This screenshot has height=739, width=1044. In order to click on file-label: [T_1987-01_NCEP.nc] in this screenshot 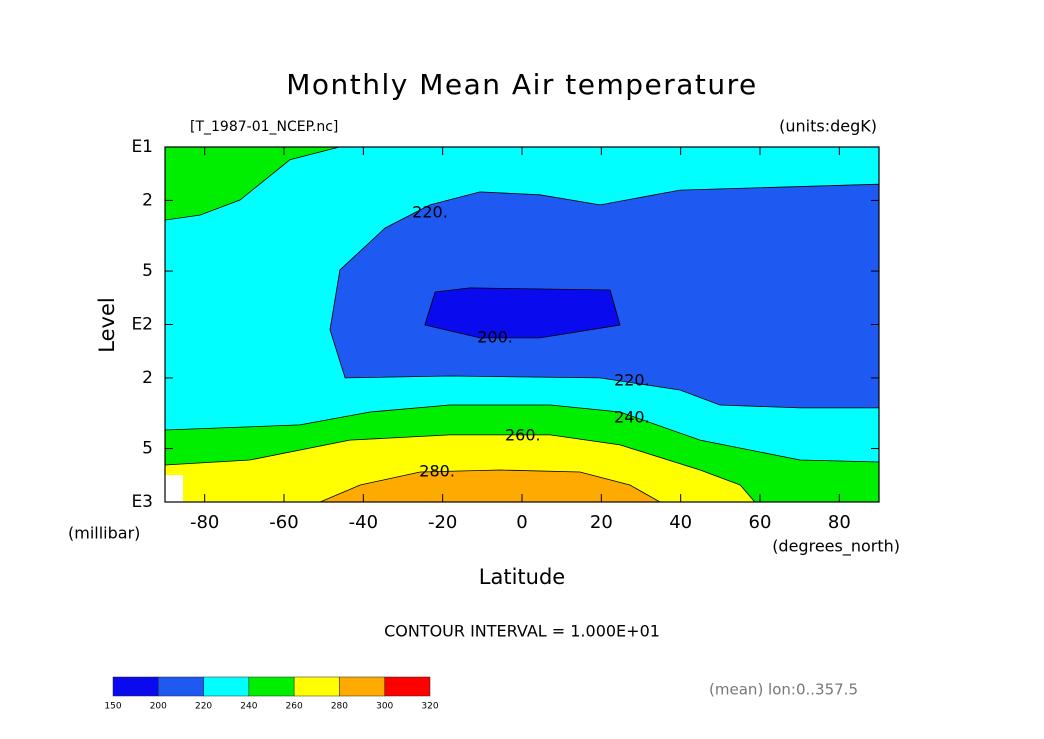, I will do `click(264, 127)`.